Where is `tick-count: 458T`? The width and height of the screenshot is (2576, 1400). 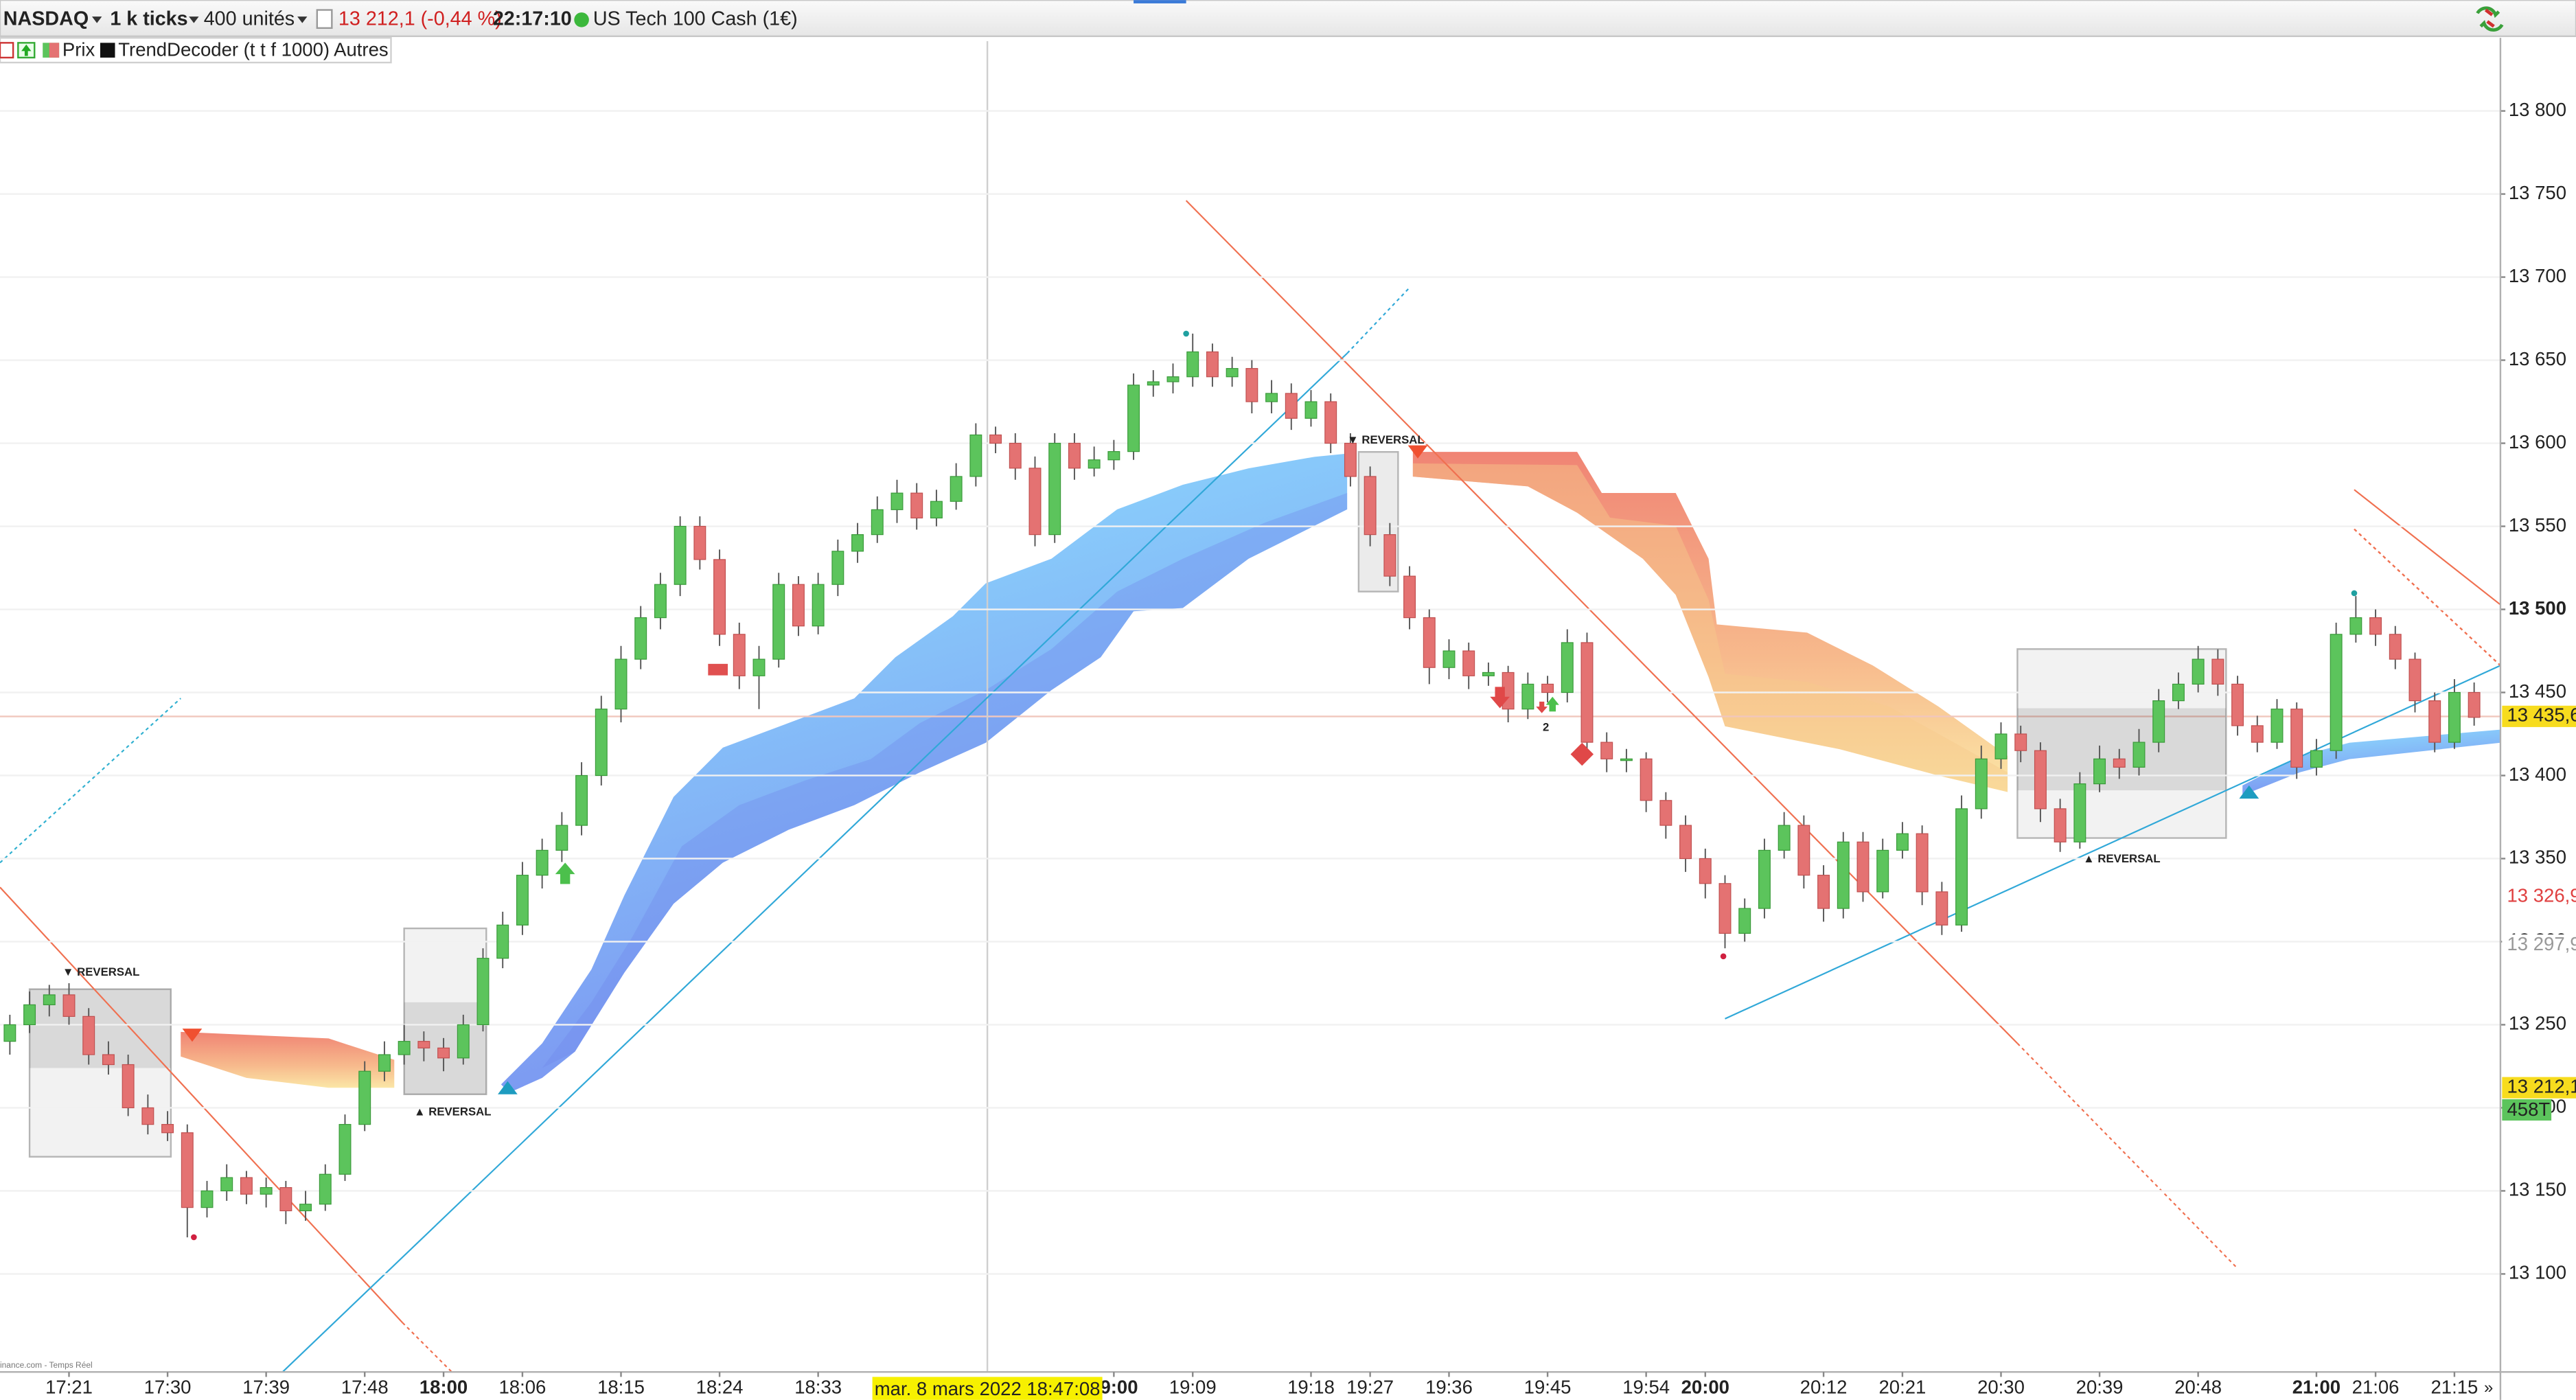 tick-count: 458T is located at coordinates (2529, 1109).